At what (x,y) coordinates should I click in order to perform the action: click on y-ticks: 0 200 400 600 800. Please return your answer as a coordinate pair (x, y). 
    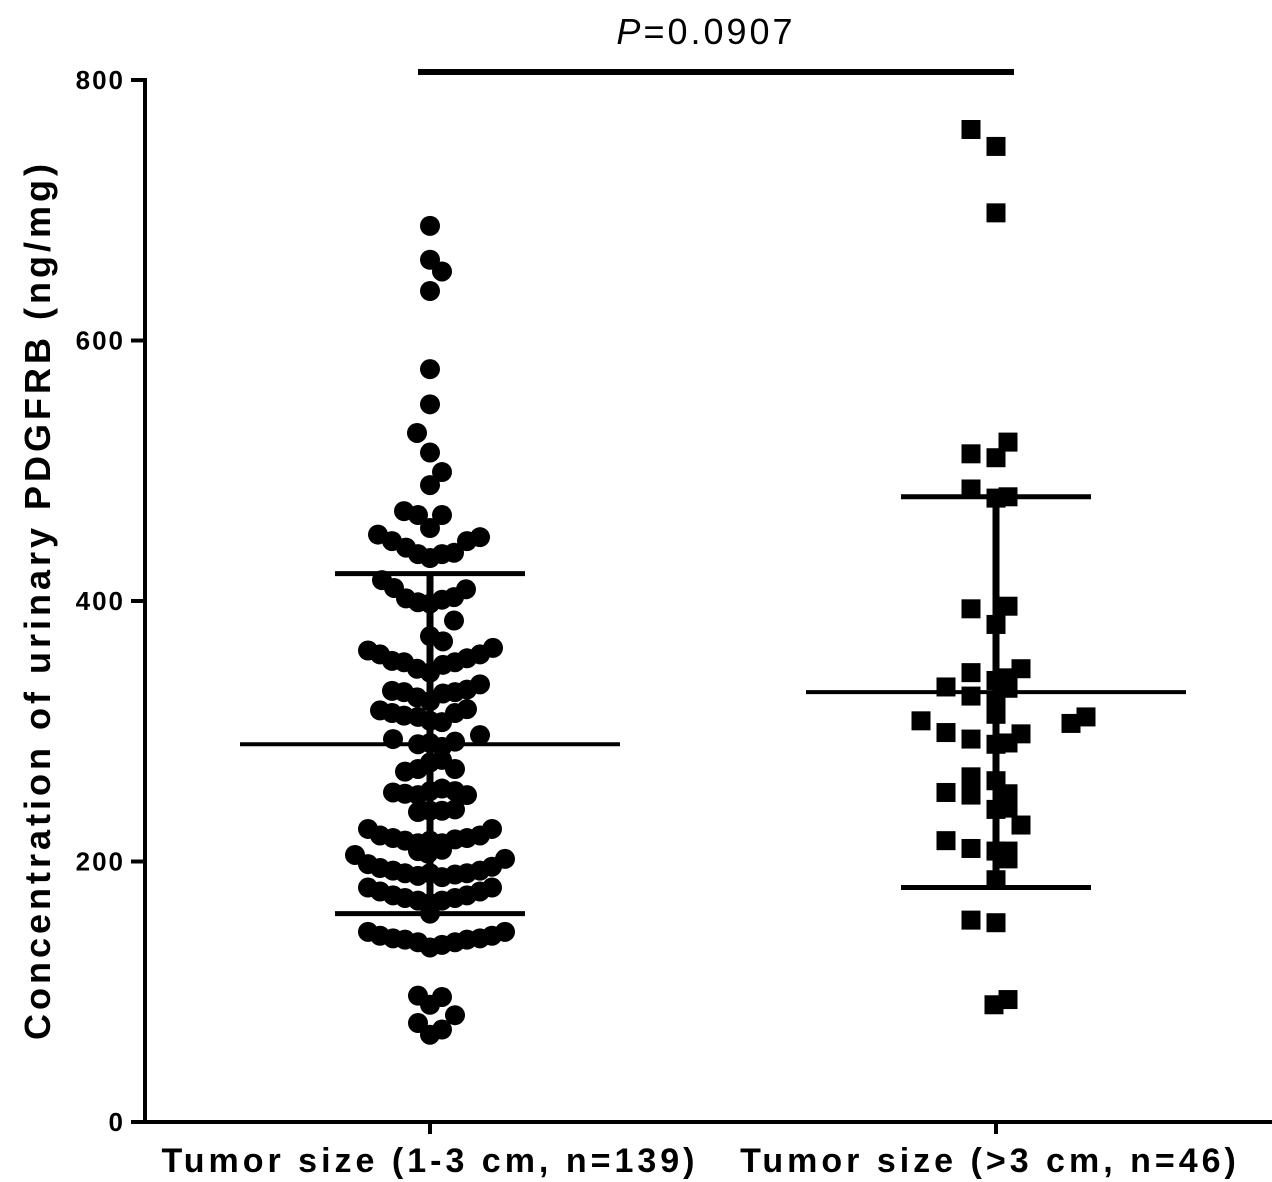
    Looking at the image, I should click on (110, 601).